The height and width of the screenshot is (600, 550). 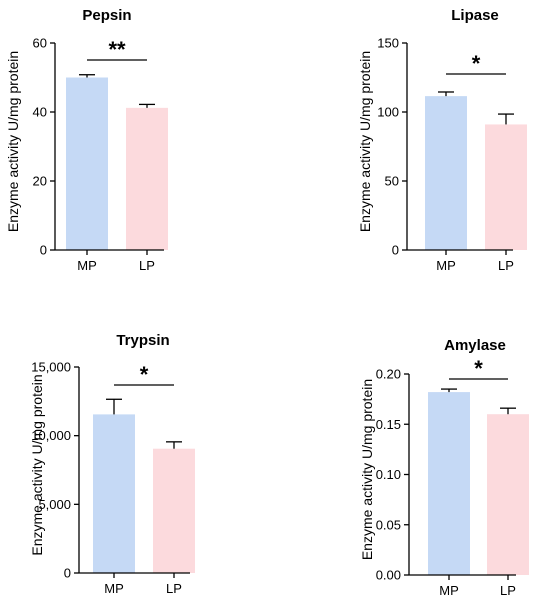 I want to click on y-tick-label: 20, so click(x=40, y=181).